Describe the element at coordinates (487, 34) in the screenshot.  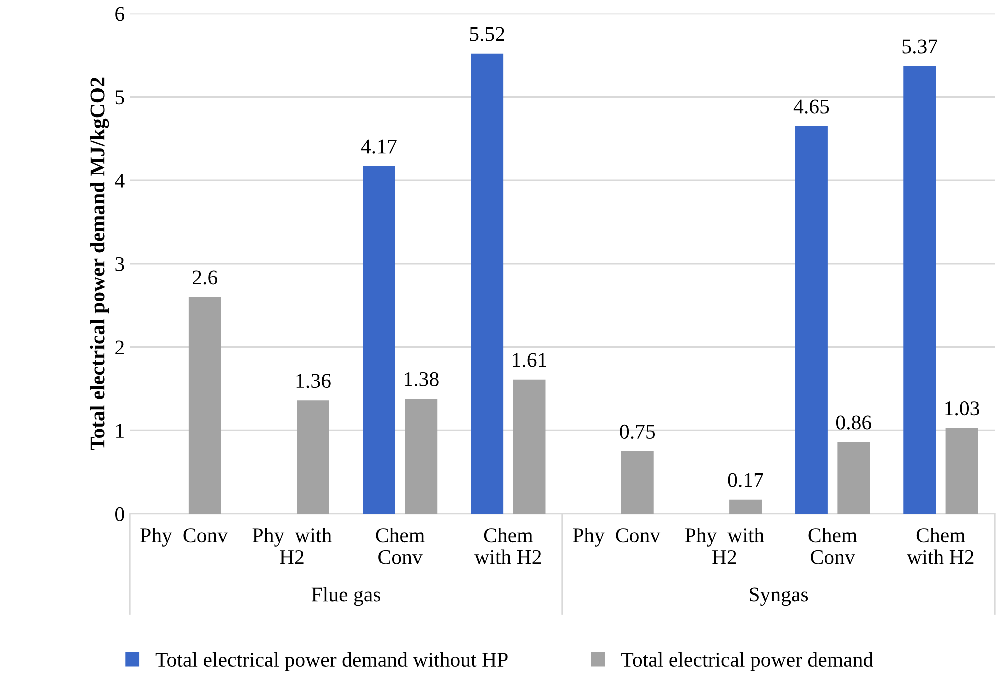
I see `data-label: 5.52` at that location.